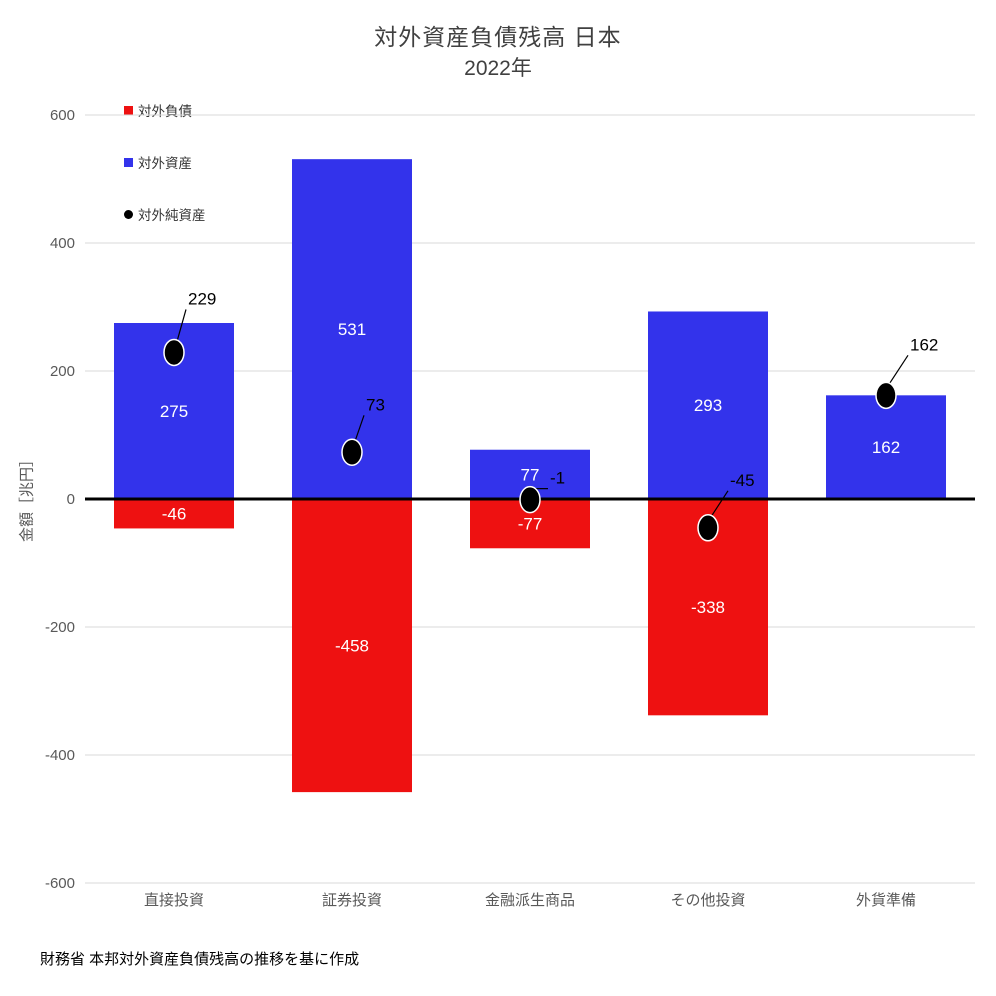 This screenshot has height=996, width=996. Describe the element at coordinates (498, 37) in the screenshot. I see `chart-title: 対外資産負債残高 日本` at that location.